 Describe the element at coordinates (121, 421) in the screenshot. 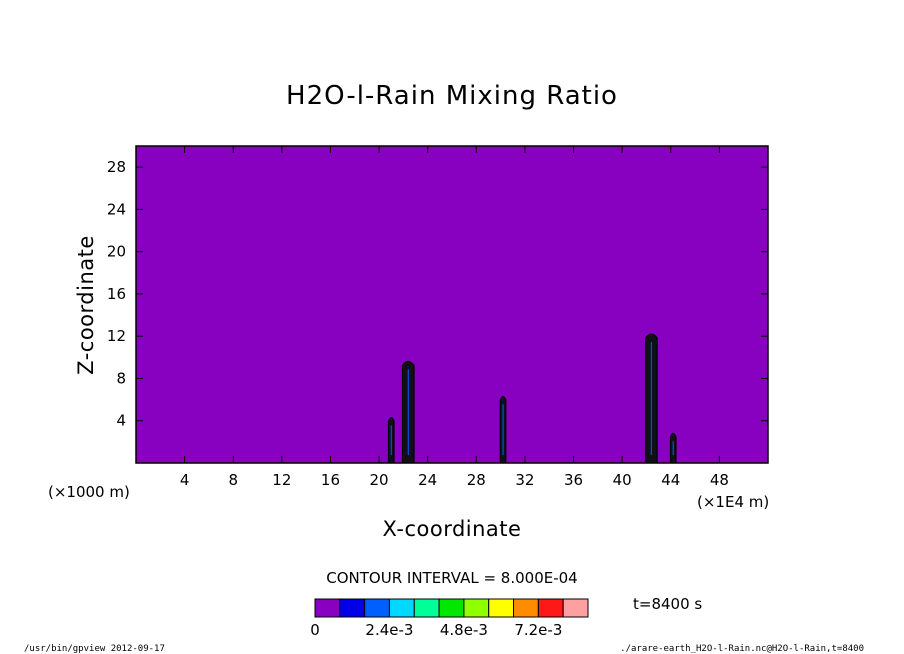

I see `y-tick-label: 4` at that location.